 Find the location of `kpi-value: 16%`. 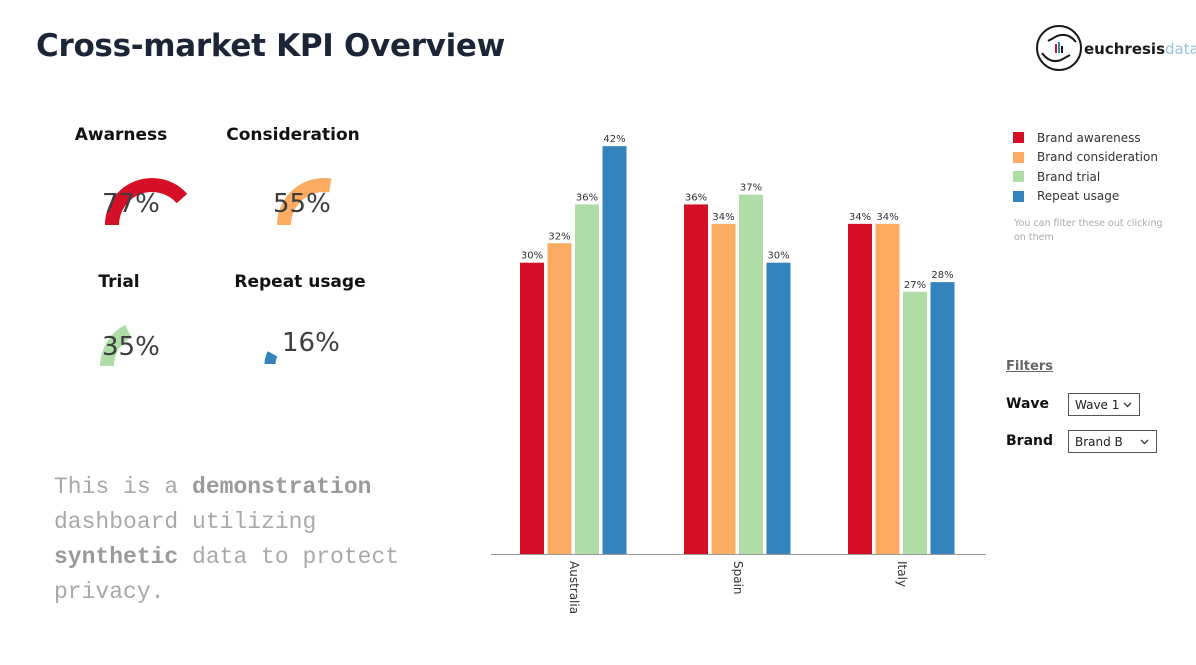

kpi-value: 16% is located at coordinates (311, 343).